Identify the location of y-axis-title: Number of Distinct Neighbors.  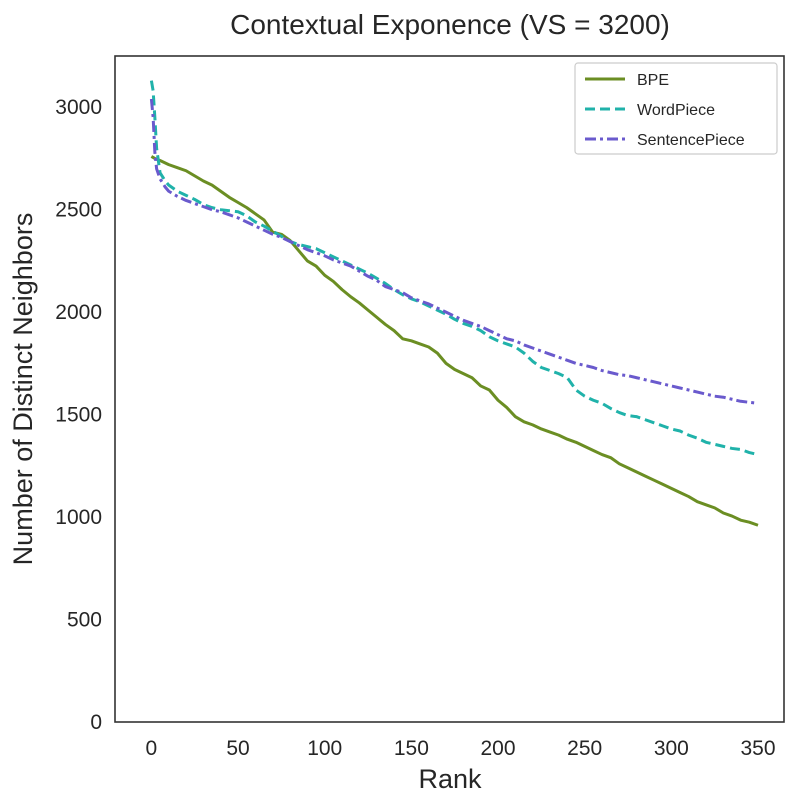
(23, 389).